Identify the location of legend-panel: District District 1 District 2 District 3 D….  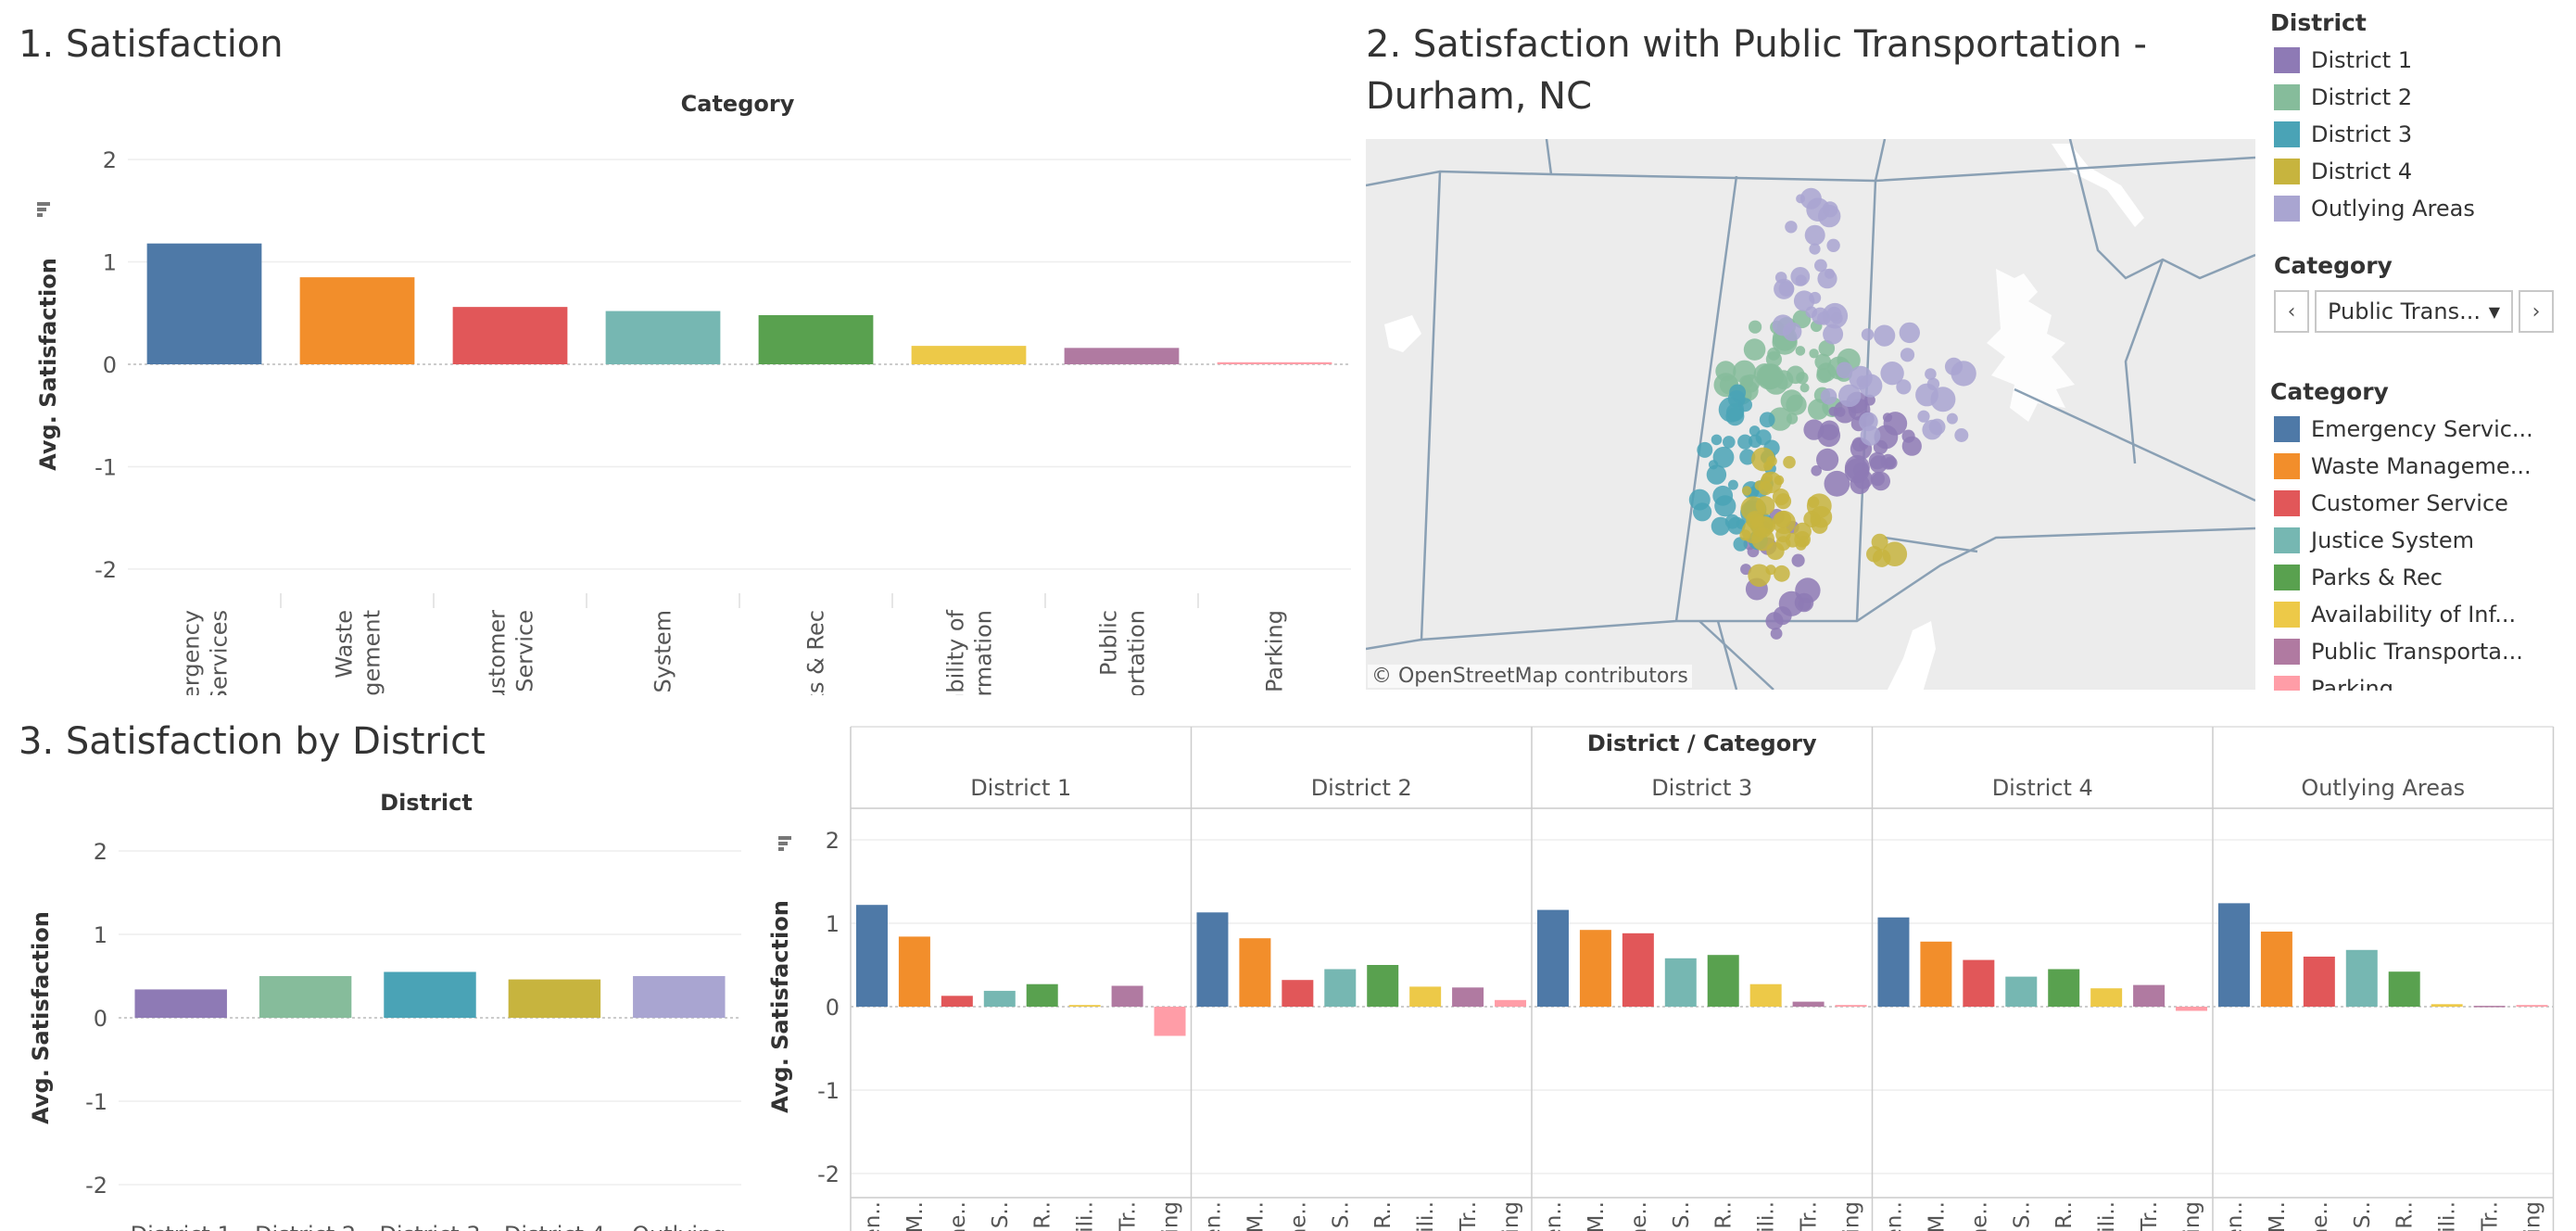
(2418, 345).